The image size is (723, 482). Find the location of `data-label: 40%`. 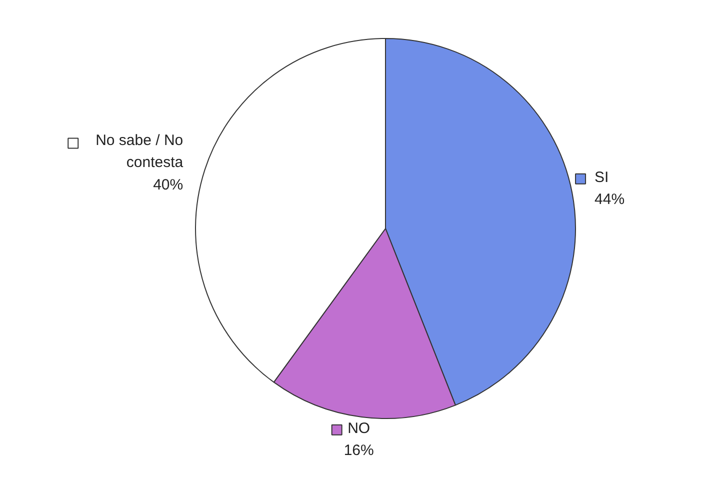

data-label: 40% is located at coordinates (168, 185).